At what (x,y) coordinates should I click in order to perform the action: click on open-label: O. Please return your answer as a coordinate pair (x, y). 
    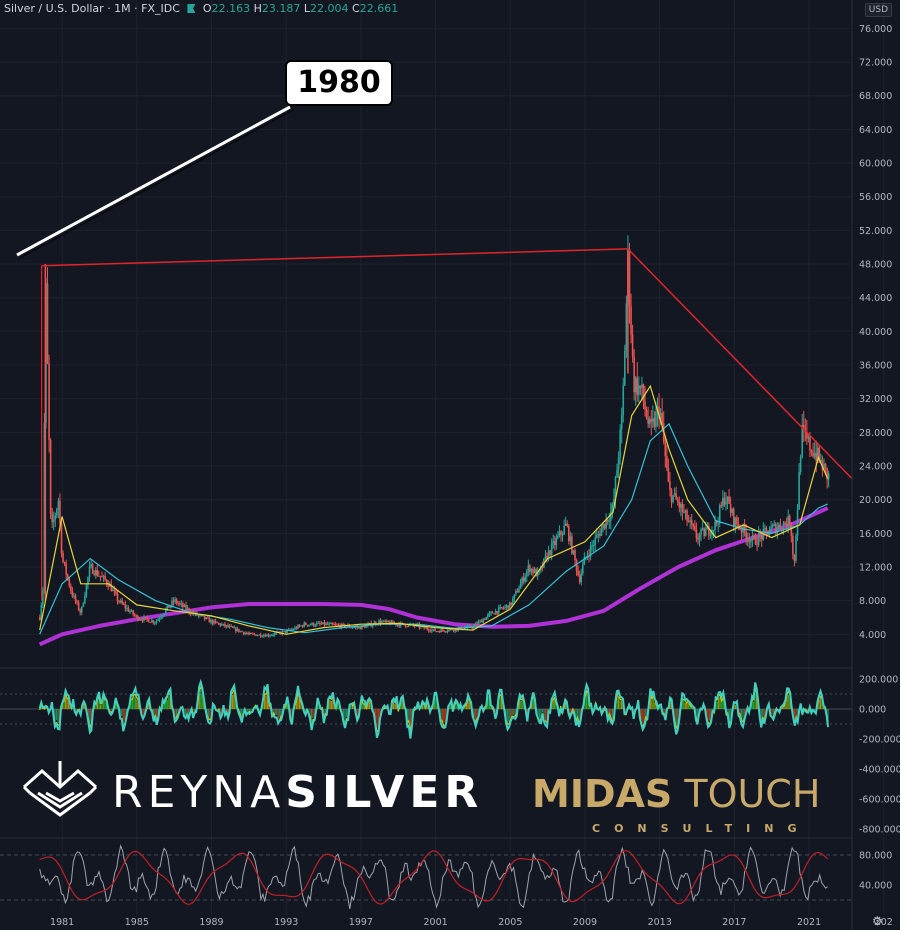
    Looking at the image, I should click on (207, 8).